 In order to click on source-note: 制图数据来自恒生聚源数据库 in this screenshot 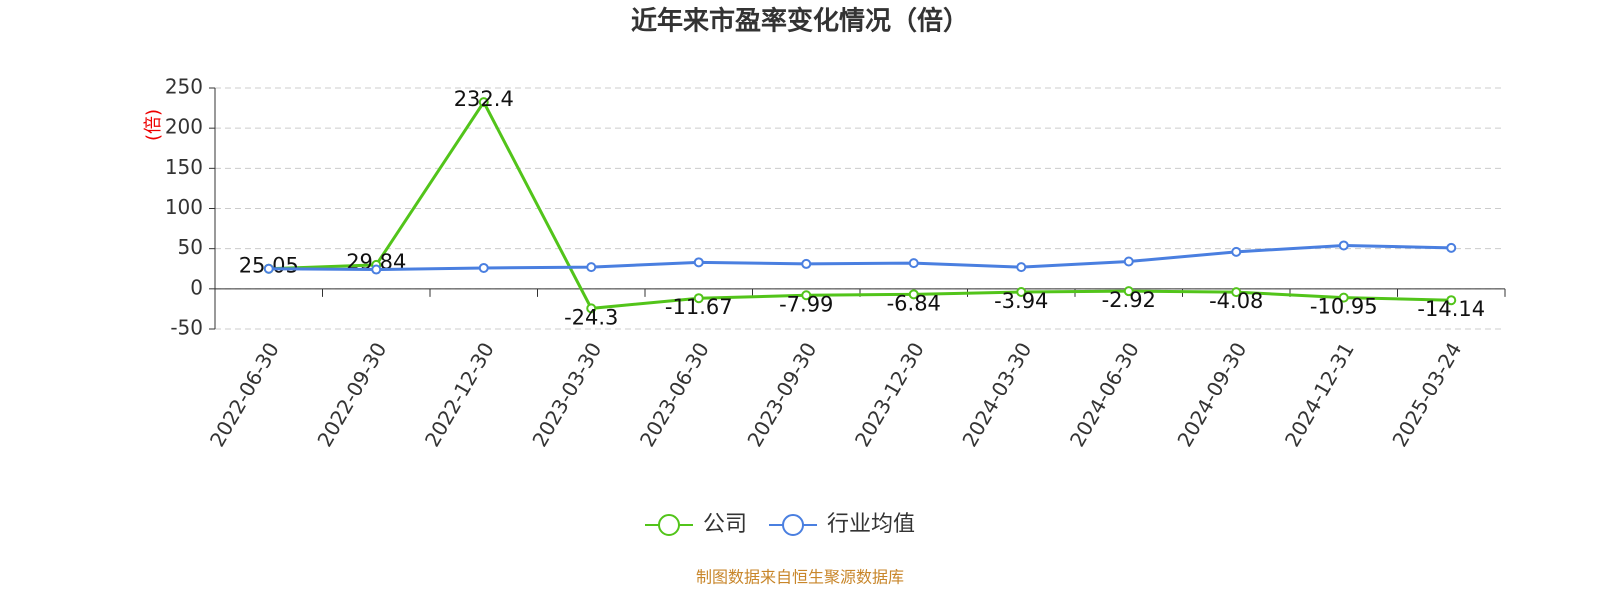, I will do `click(800, 577)`.